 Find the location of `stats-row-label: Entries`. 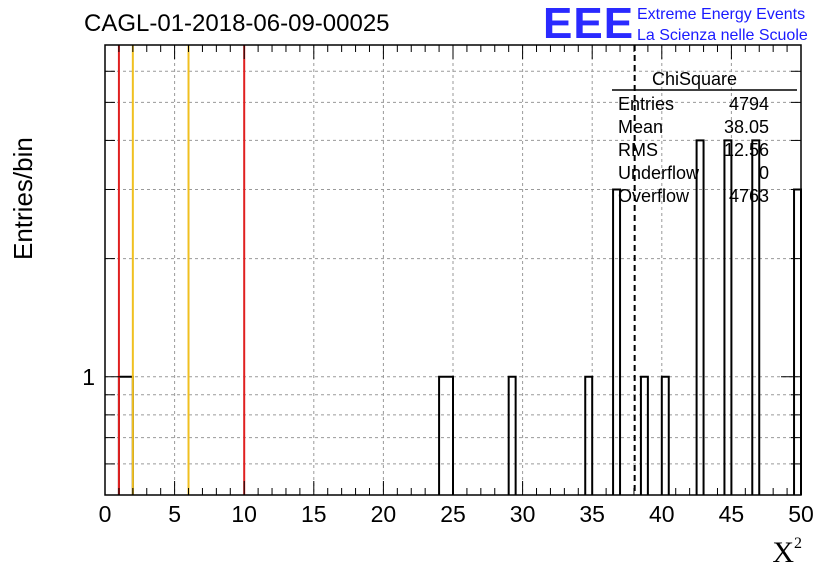

stats-row-label: Entries is located at coordinates (646, 104).